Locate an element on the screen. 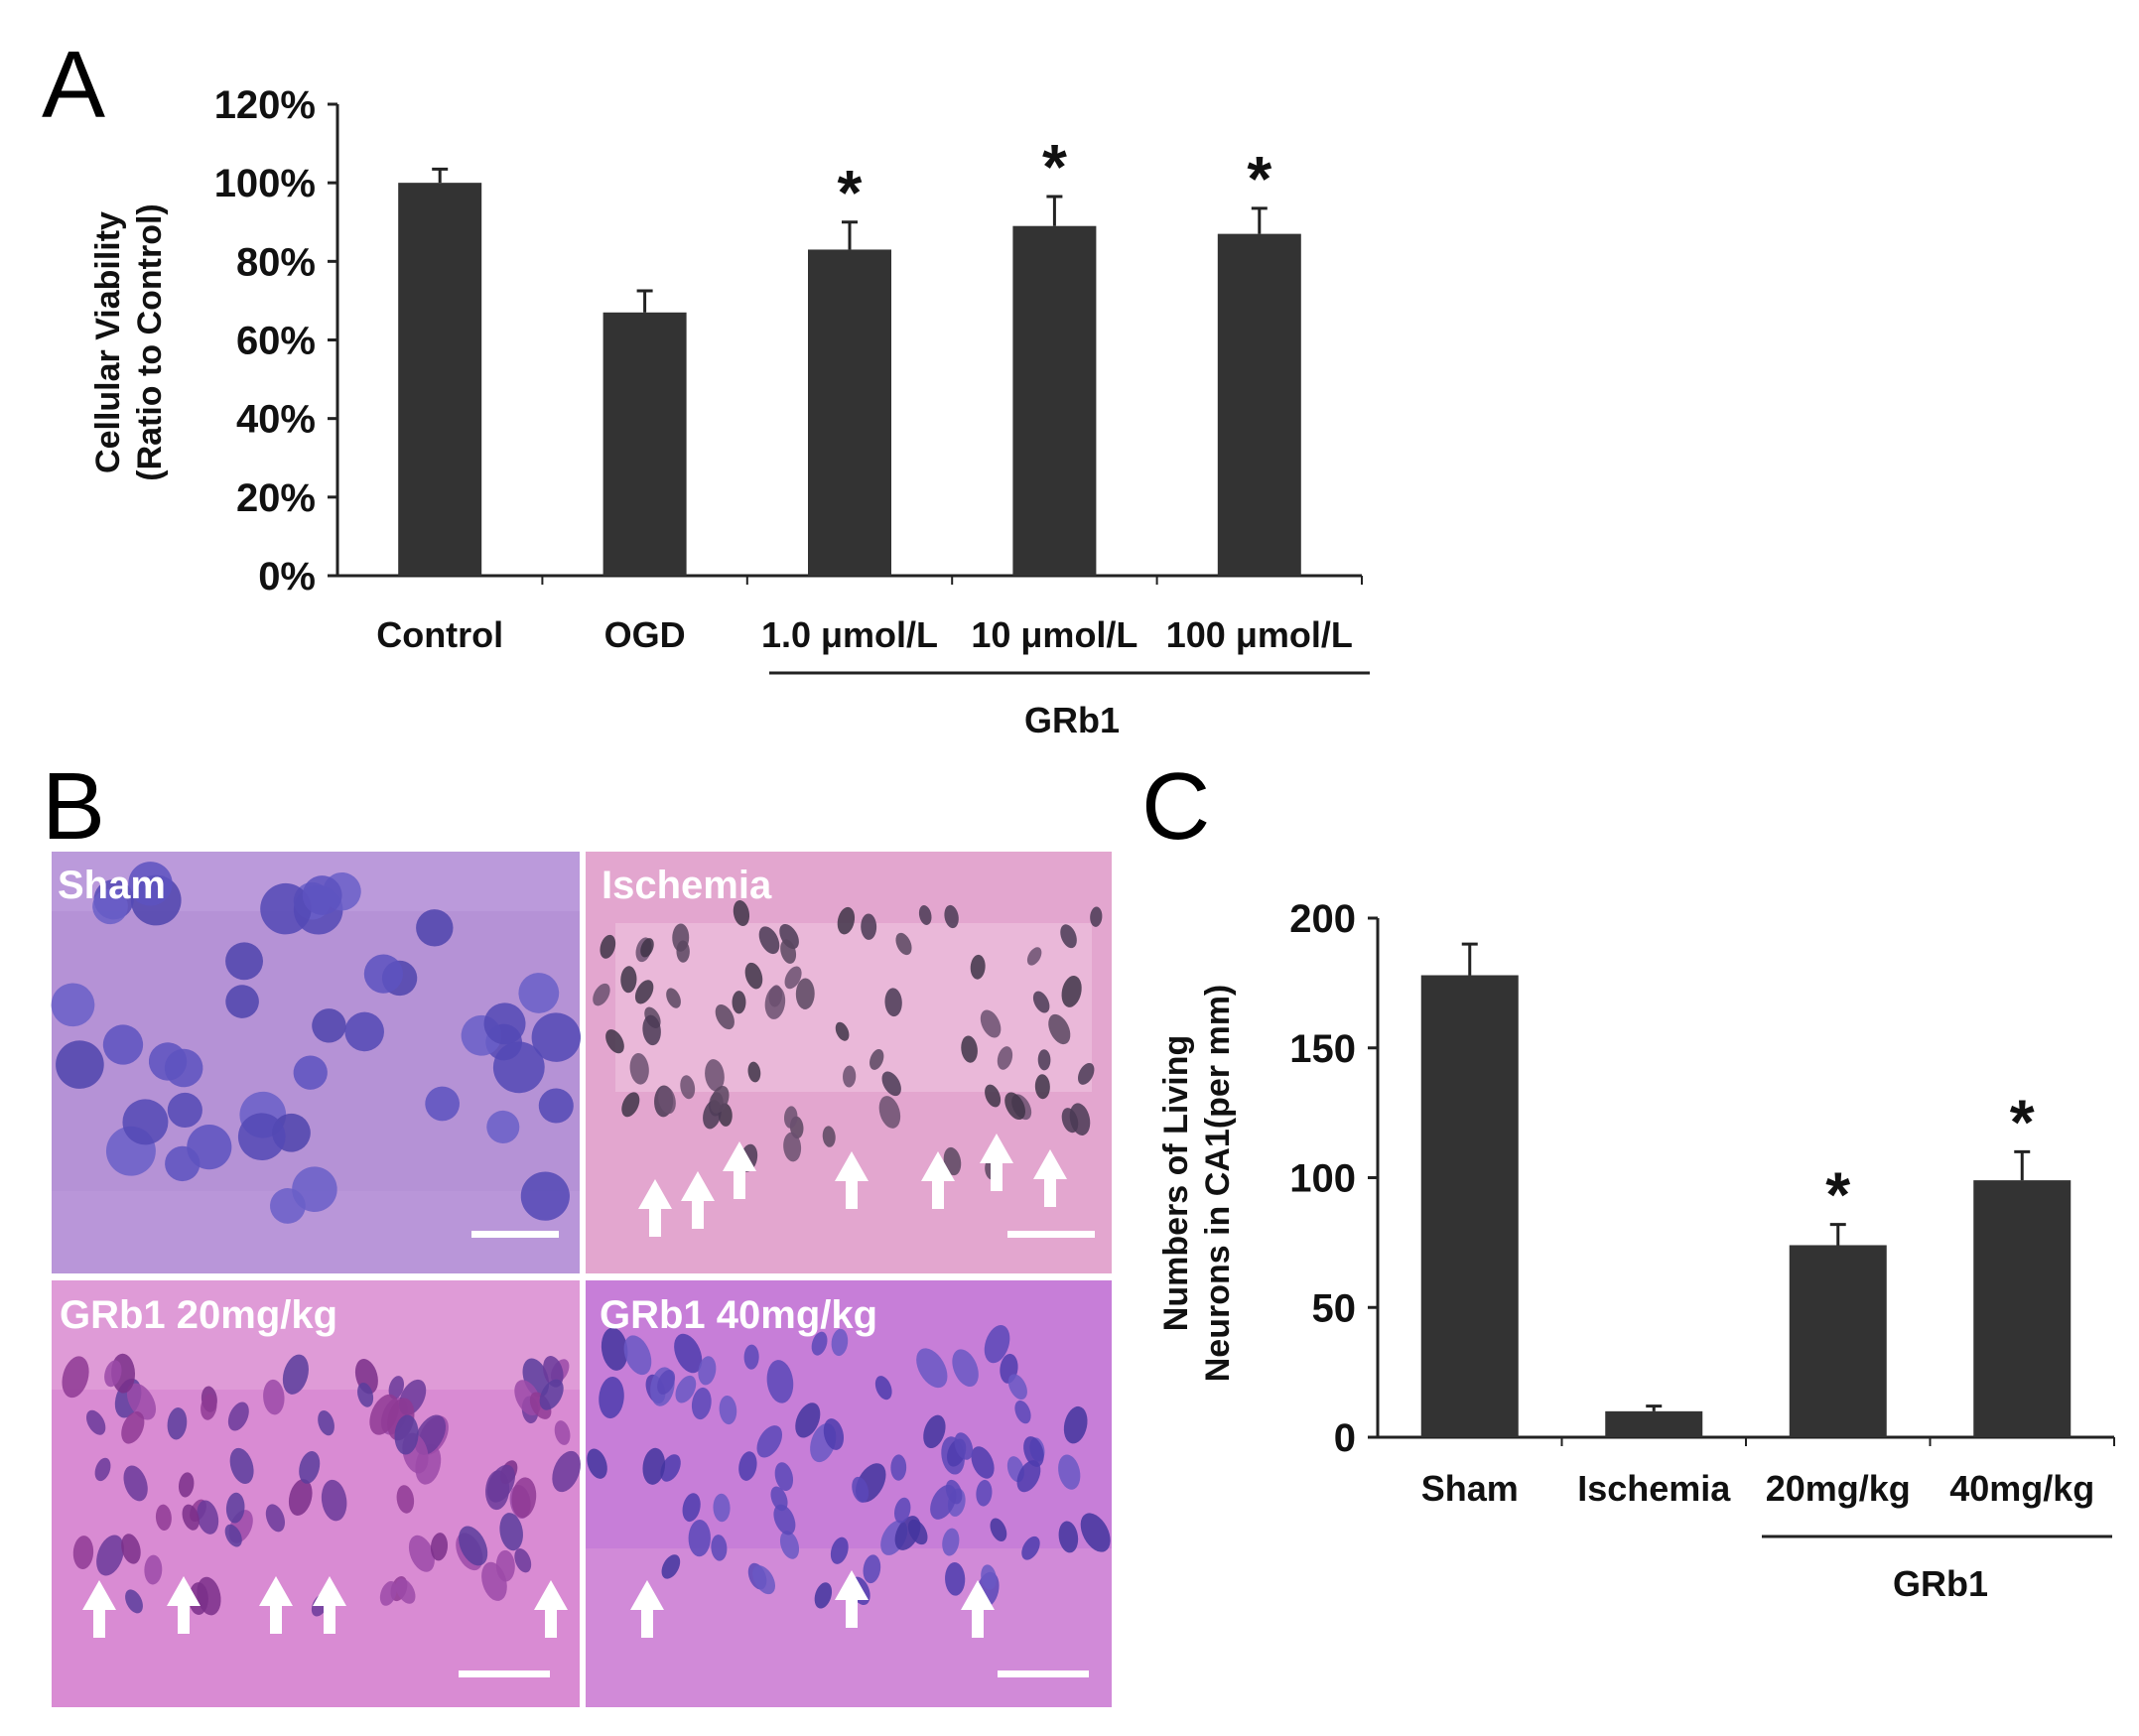 This screenshot has height=1736, width=2139. chart-a-significance: * * * is located at coordinates (1055, 179).